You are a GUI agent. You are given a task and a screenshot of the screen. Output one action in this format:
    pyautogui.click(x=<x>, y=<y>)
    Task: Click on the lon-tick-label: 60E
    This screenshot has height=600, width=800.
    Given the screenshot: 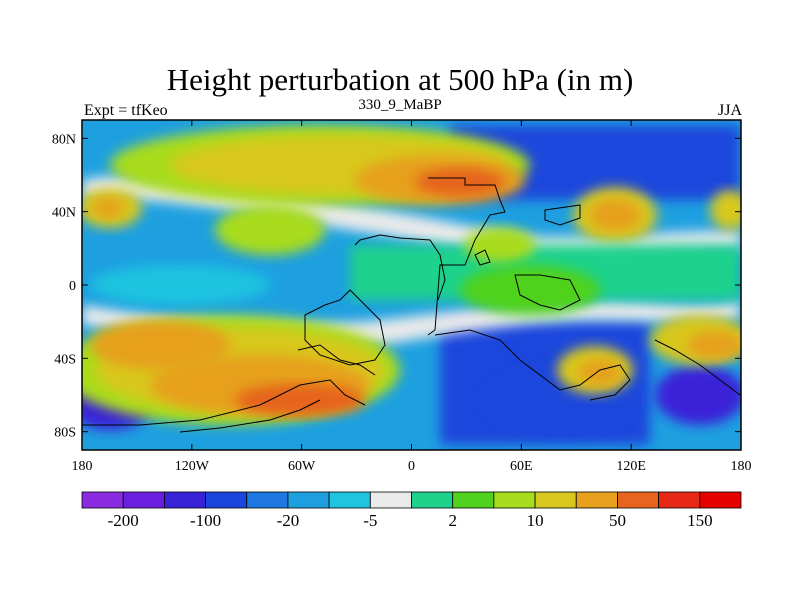 What is the action you would take?
    pyautogui.click(x=521, y=466)
    